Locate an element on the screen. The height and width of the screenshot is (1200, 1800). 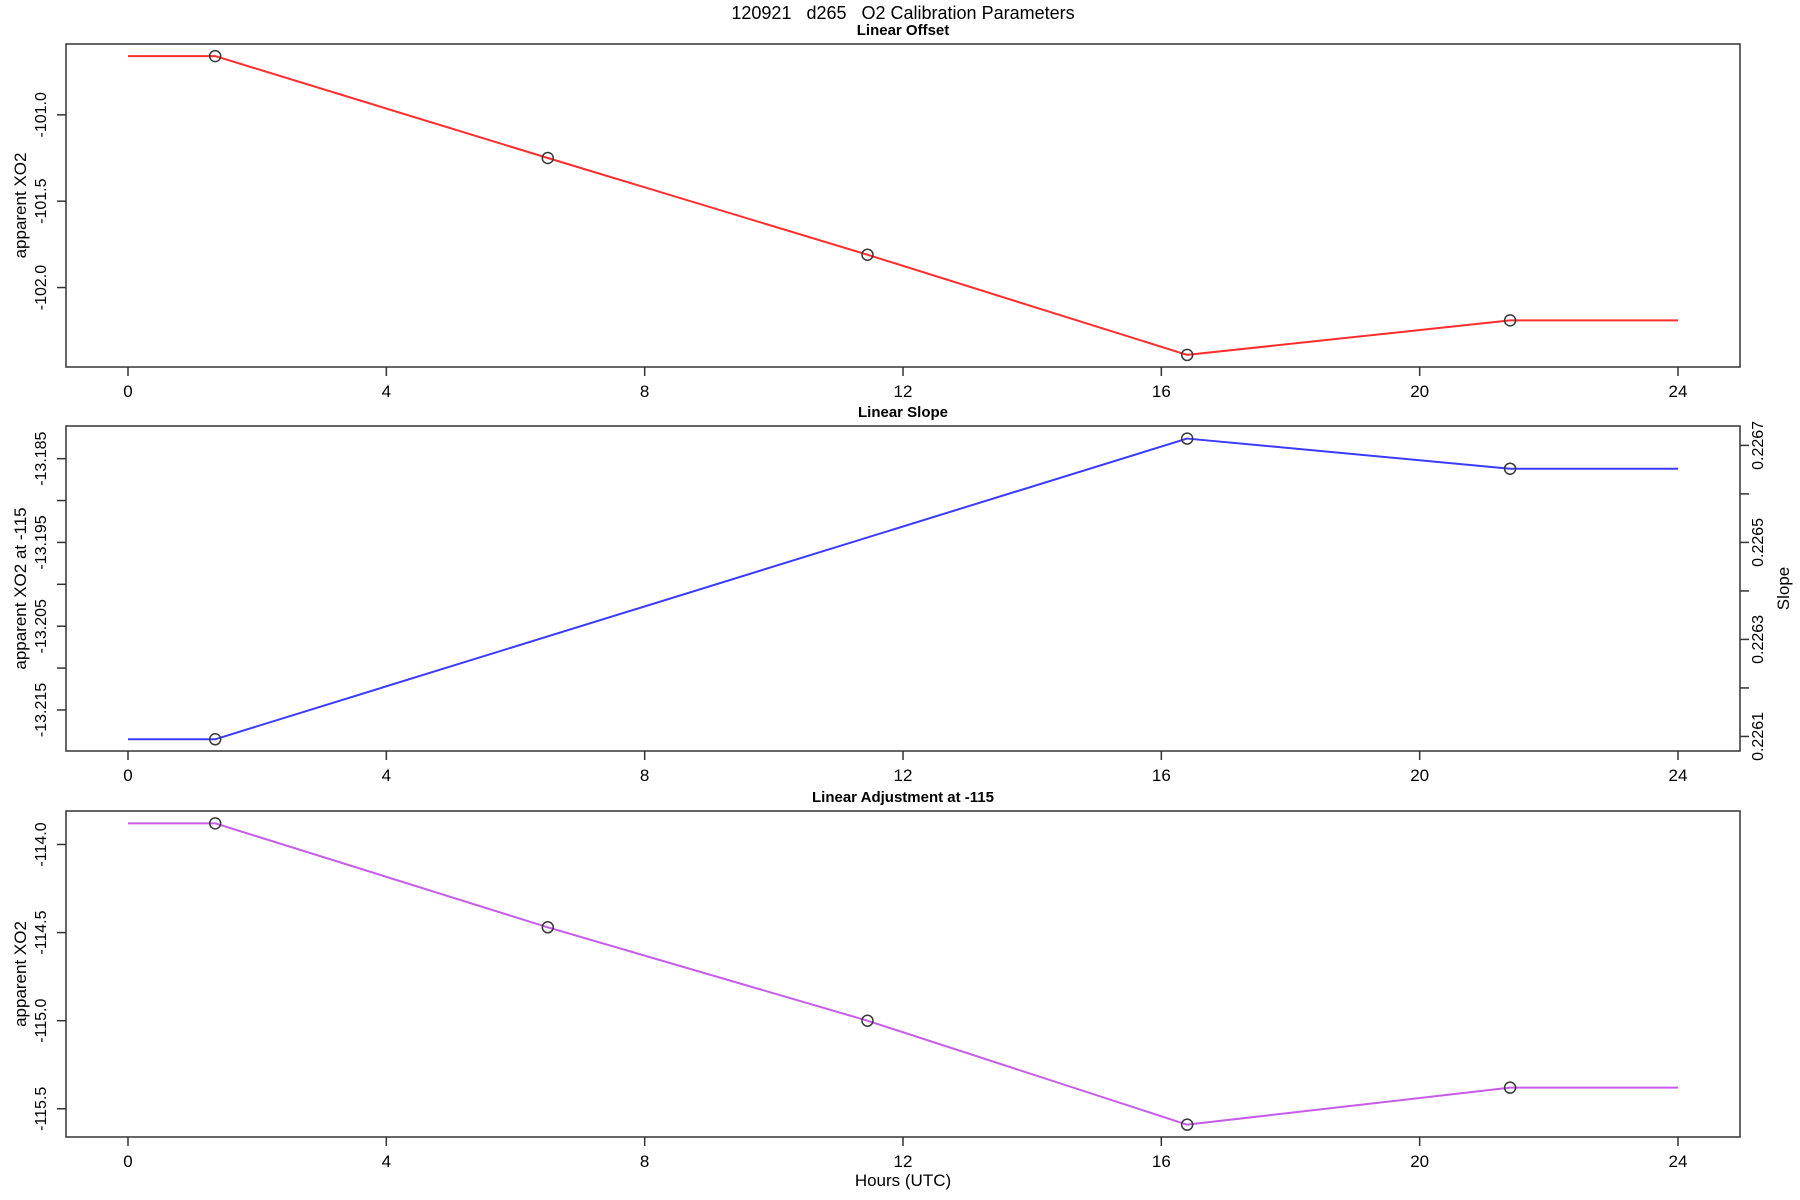
panel1-x-tick-label: 0 is located at coordinates (127, 391).